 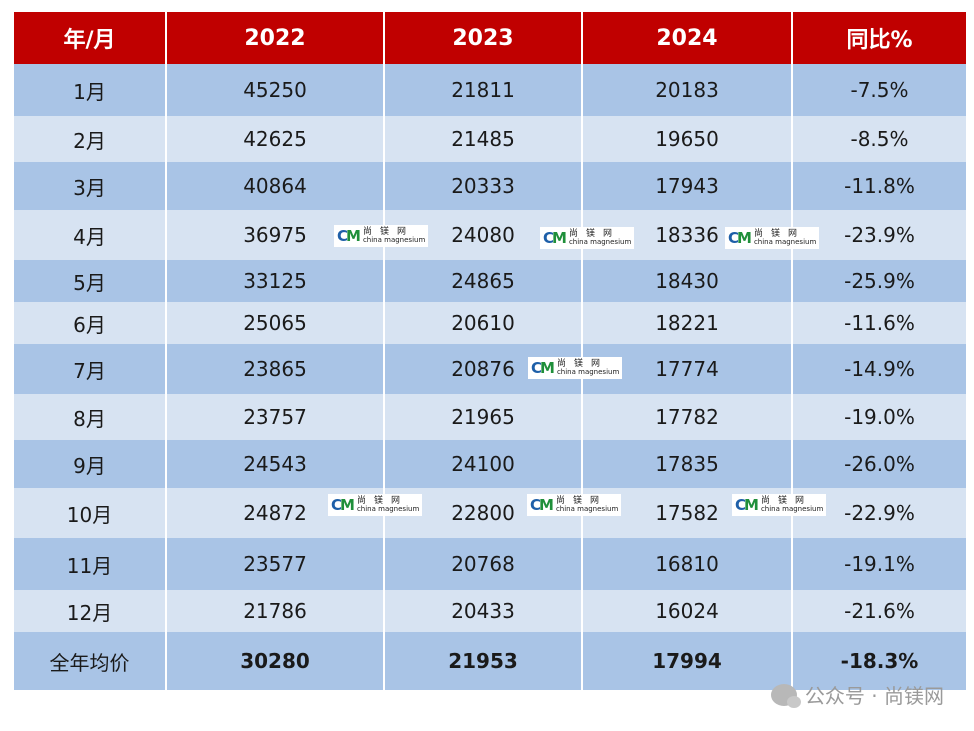 I want to click on cell-month: 11月, so click(x=90, y=564).